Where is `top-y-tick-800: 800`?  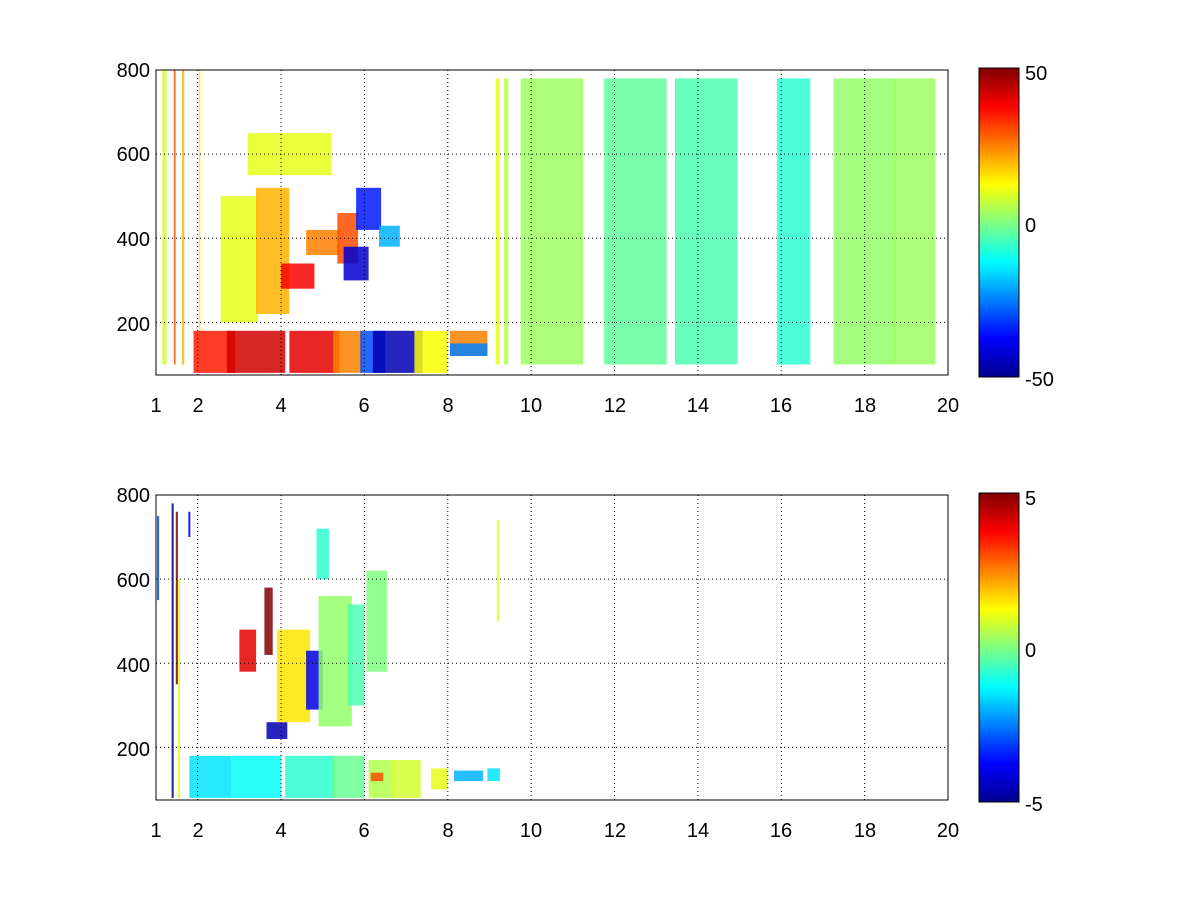
top-y-tick-800: 800 is located at coordinates (133, 71).